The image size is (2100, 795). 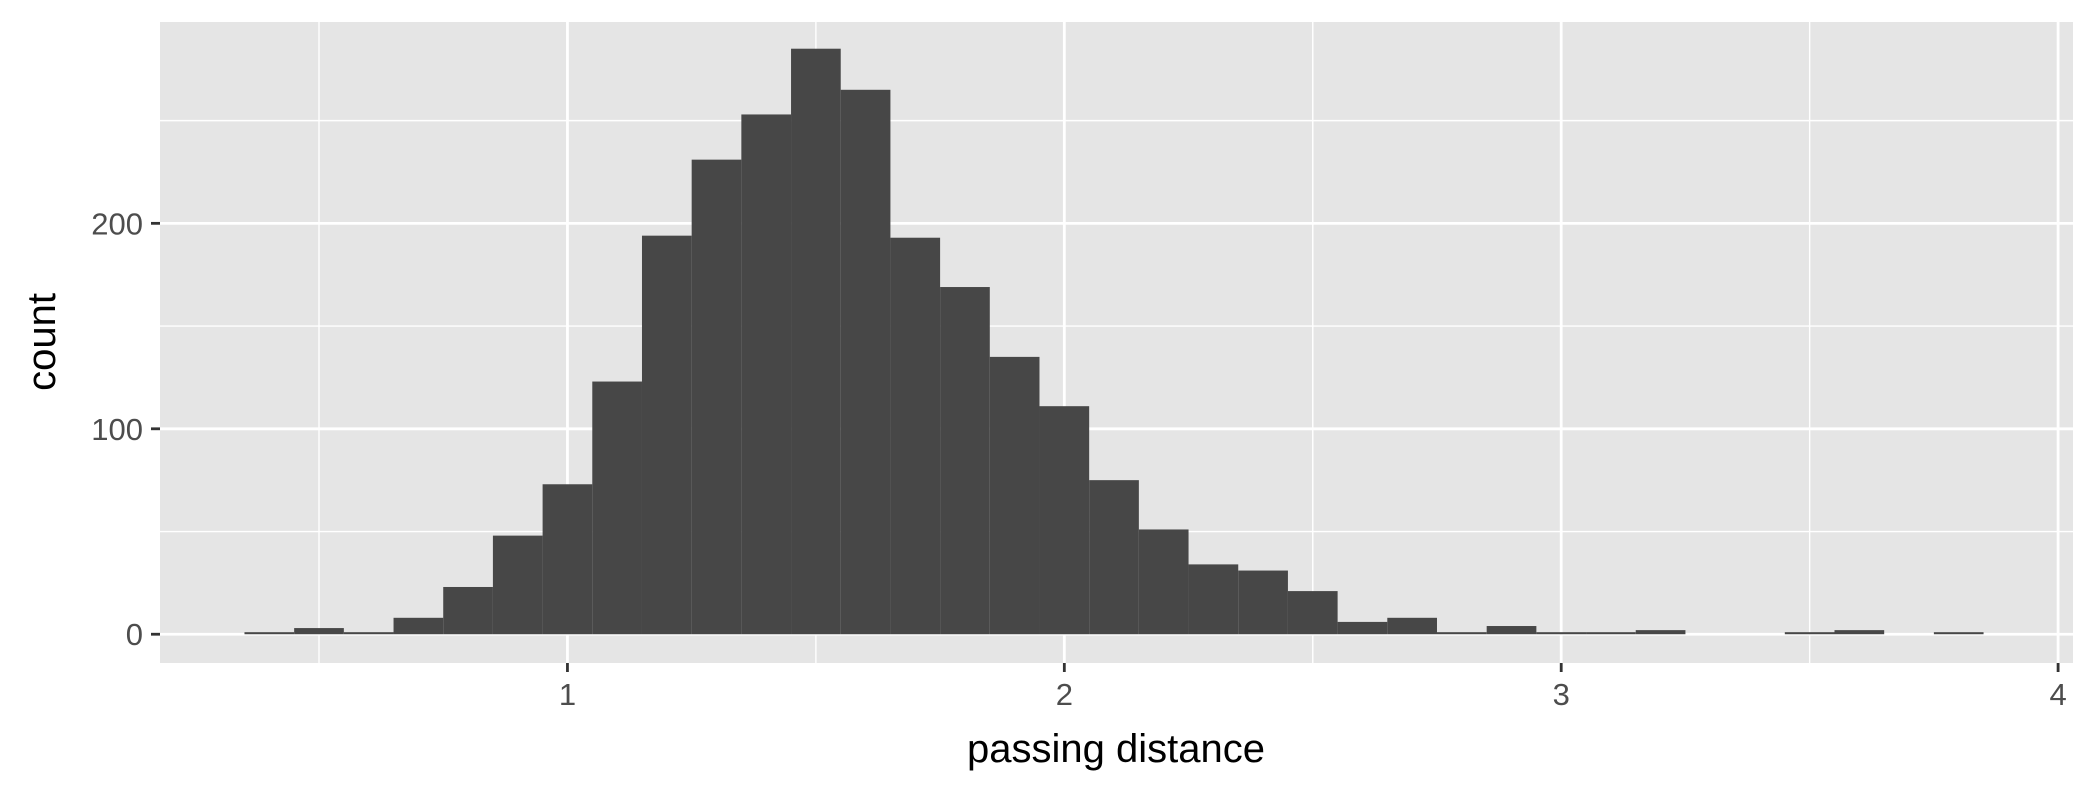 What do you see at coordinates (1561, 694) in the screenshot?
I see `x-tick-label: 3` at bounding box center [1561, 694].